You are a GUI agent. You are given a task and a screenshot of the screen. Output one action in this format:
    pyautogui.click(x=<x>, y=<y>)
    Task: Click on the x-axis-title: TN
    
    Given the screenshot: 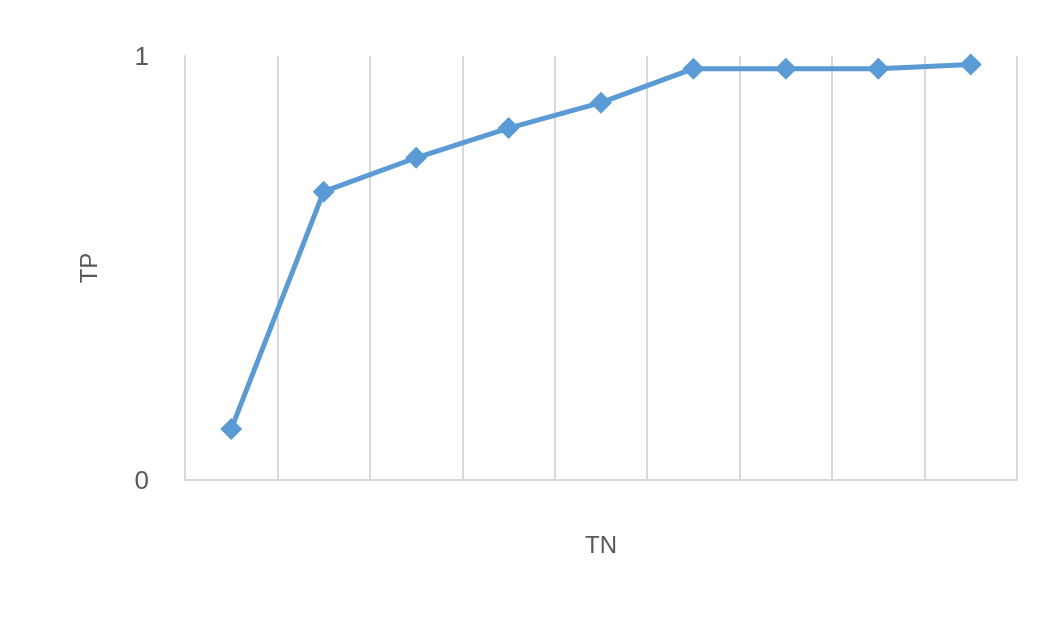 What is the action you would take?
    pyautogui.click(x=601, y=544)
    